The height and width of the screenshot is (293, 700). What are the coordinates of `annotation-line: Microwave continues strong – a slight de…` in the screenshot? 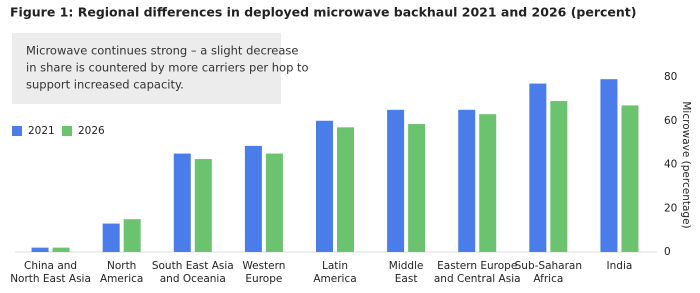 It's located at (162, 51).